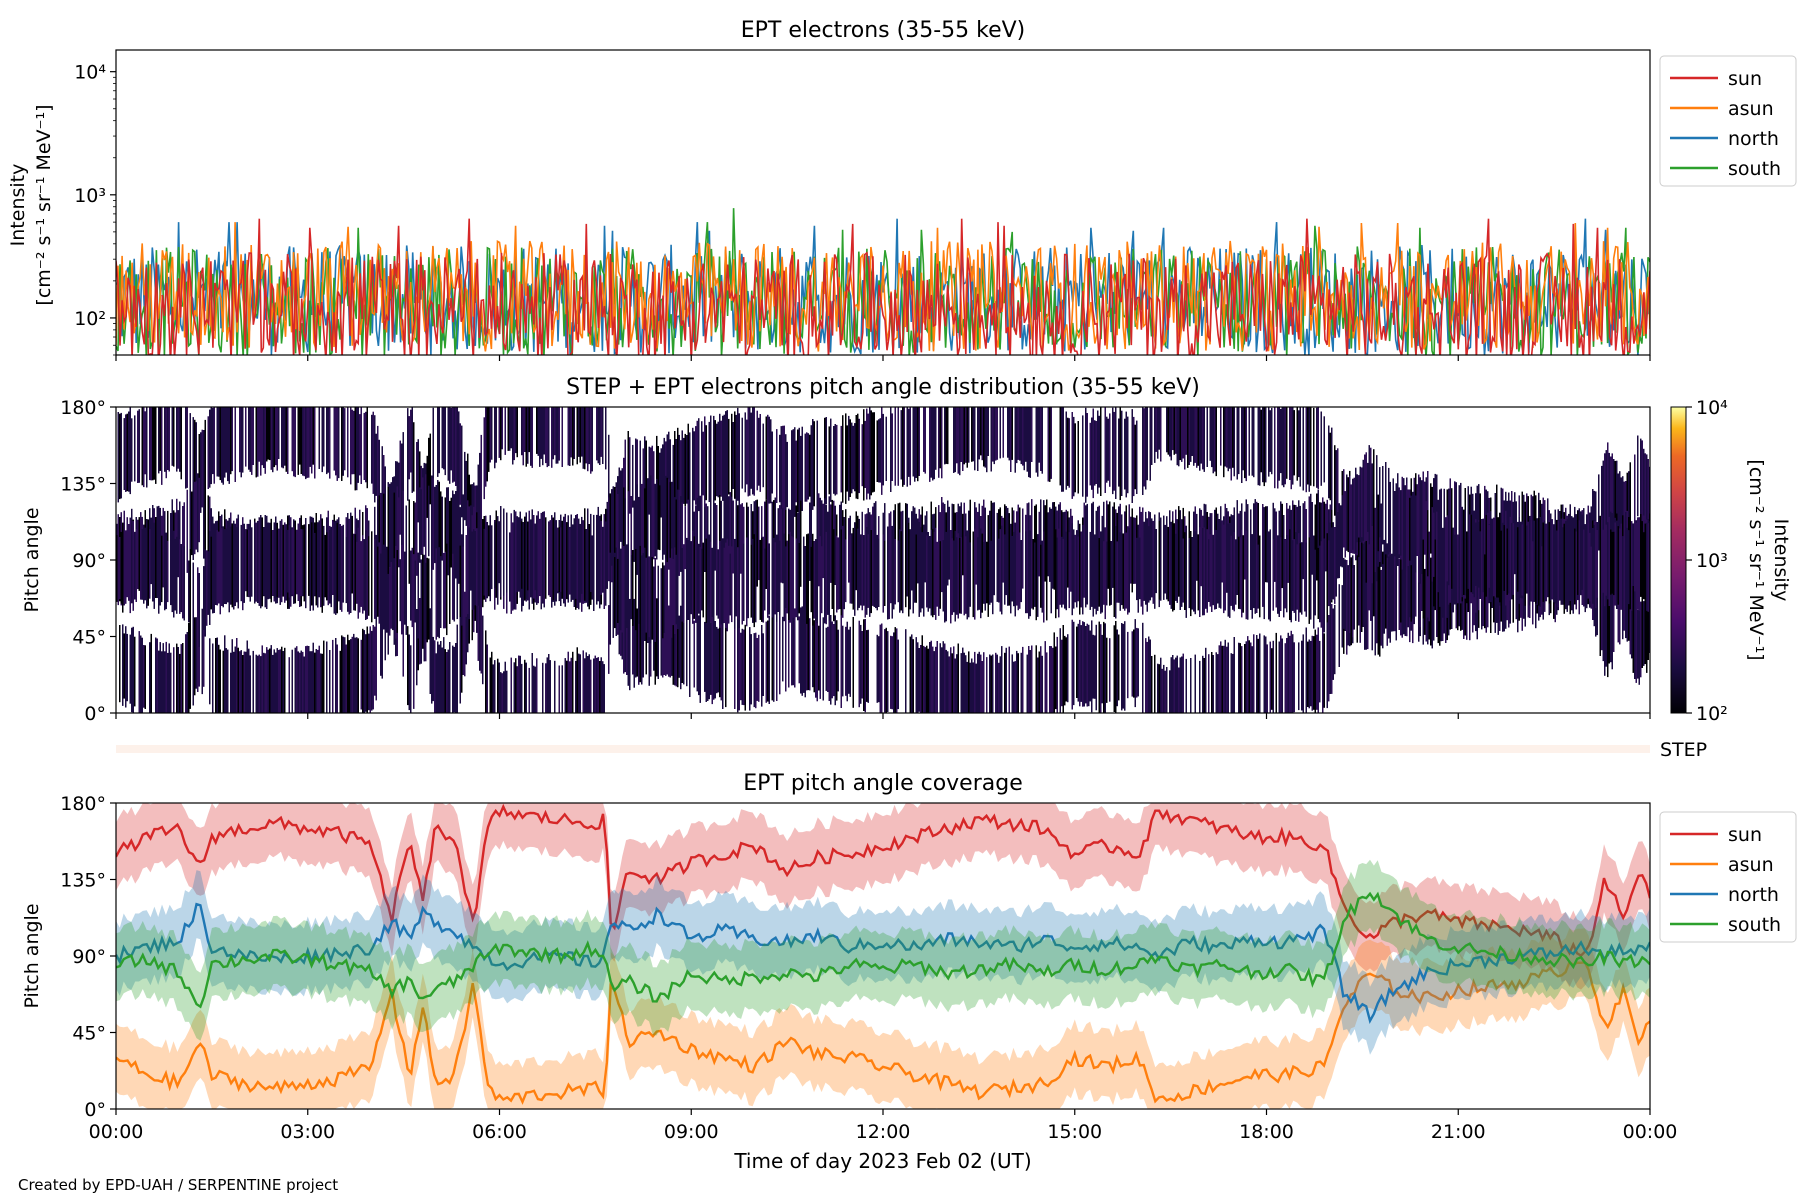 The width and height of the screenshot is (1800, 1200). What do you see at coordinates (116, 1132) in the screenshot?
I see `panel4-xtick-label: 00:00` at bounding box center [116, 1132].